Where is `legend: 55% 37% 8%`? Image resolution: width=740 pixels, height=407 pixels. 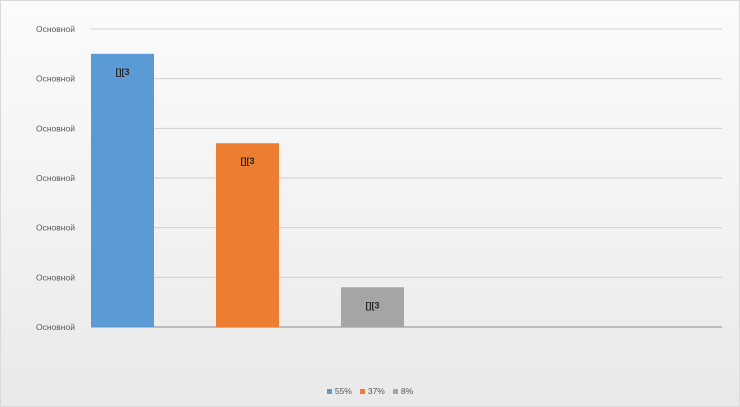 legend: 55% 37% 8% is located at coordinates (370, 391).